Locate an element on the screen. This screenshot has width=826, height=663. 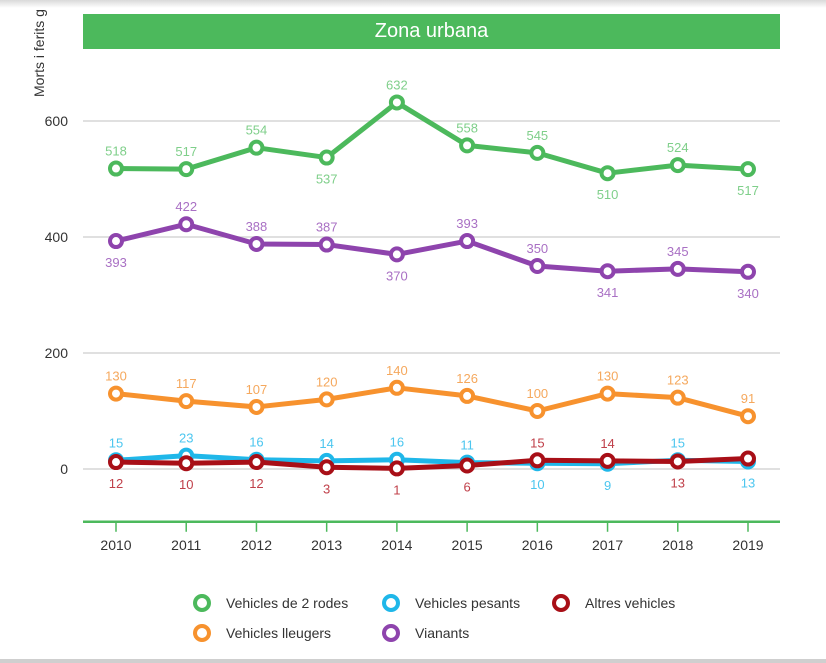
data-label: 100 is located at coordinates (537, 393).